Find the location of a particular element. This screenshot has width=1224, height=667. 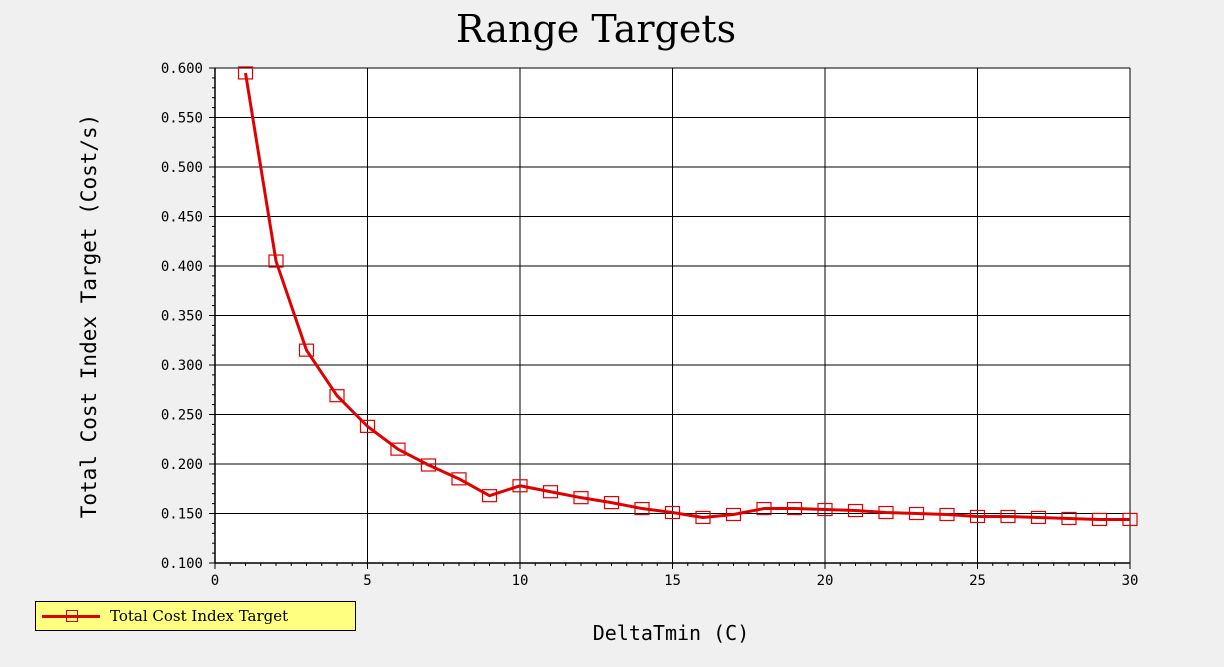

y-tick-label: 0.200 is located at coordinates (182, 465).